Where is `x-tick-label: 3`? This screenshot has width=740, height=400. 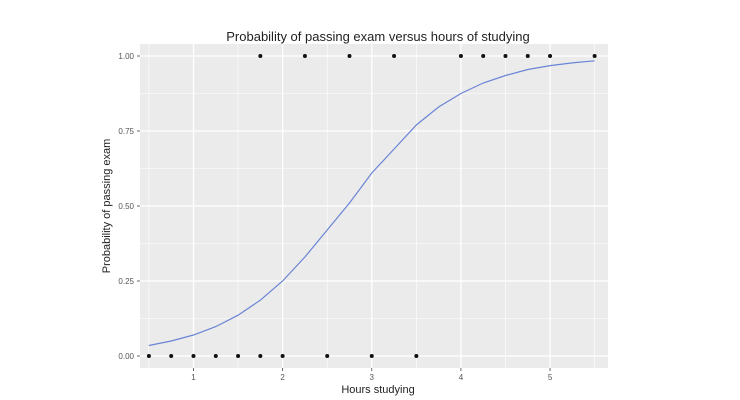 x-tick-label: 3 is located at coordinates (372, 377).